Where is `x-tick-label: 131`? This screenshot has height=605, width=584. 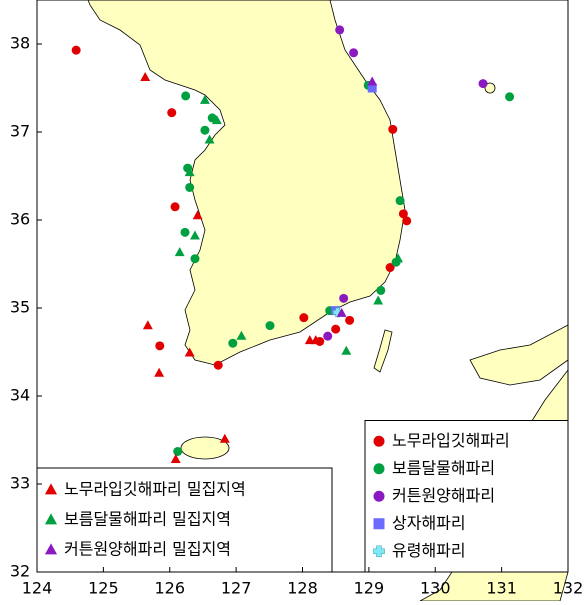 x-tick-label: 131 is located at coordinates (501, 588).